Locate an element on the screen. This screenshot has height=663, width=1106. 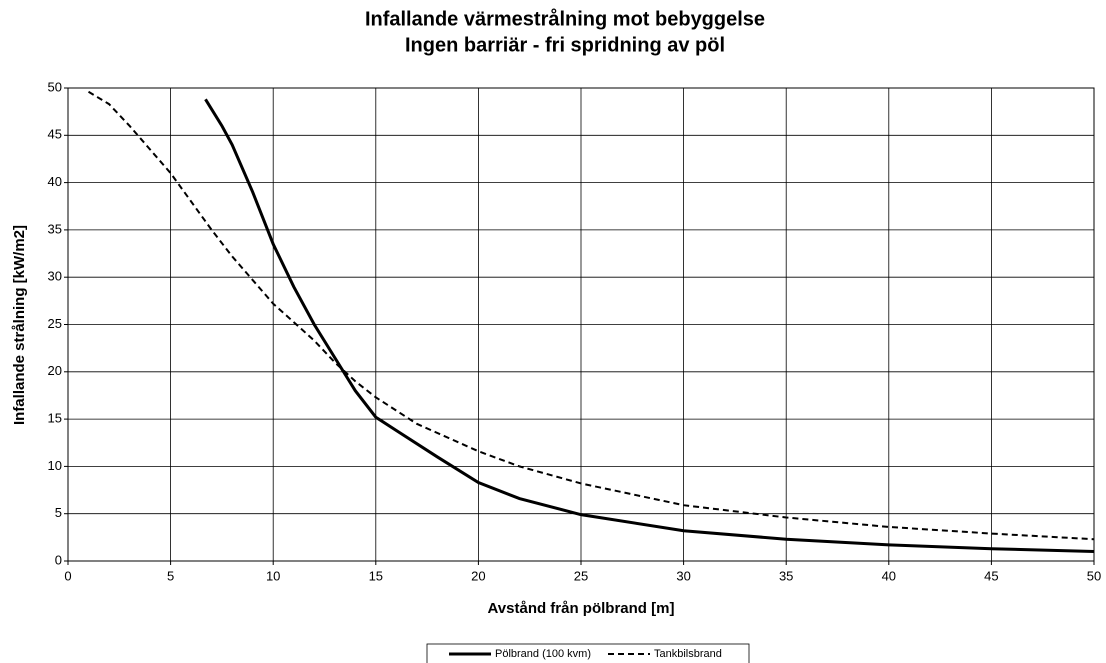
chart-subtitle: Ingen barriär - fri spridning av pöl is located at coordinates (565, 45).